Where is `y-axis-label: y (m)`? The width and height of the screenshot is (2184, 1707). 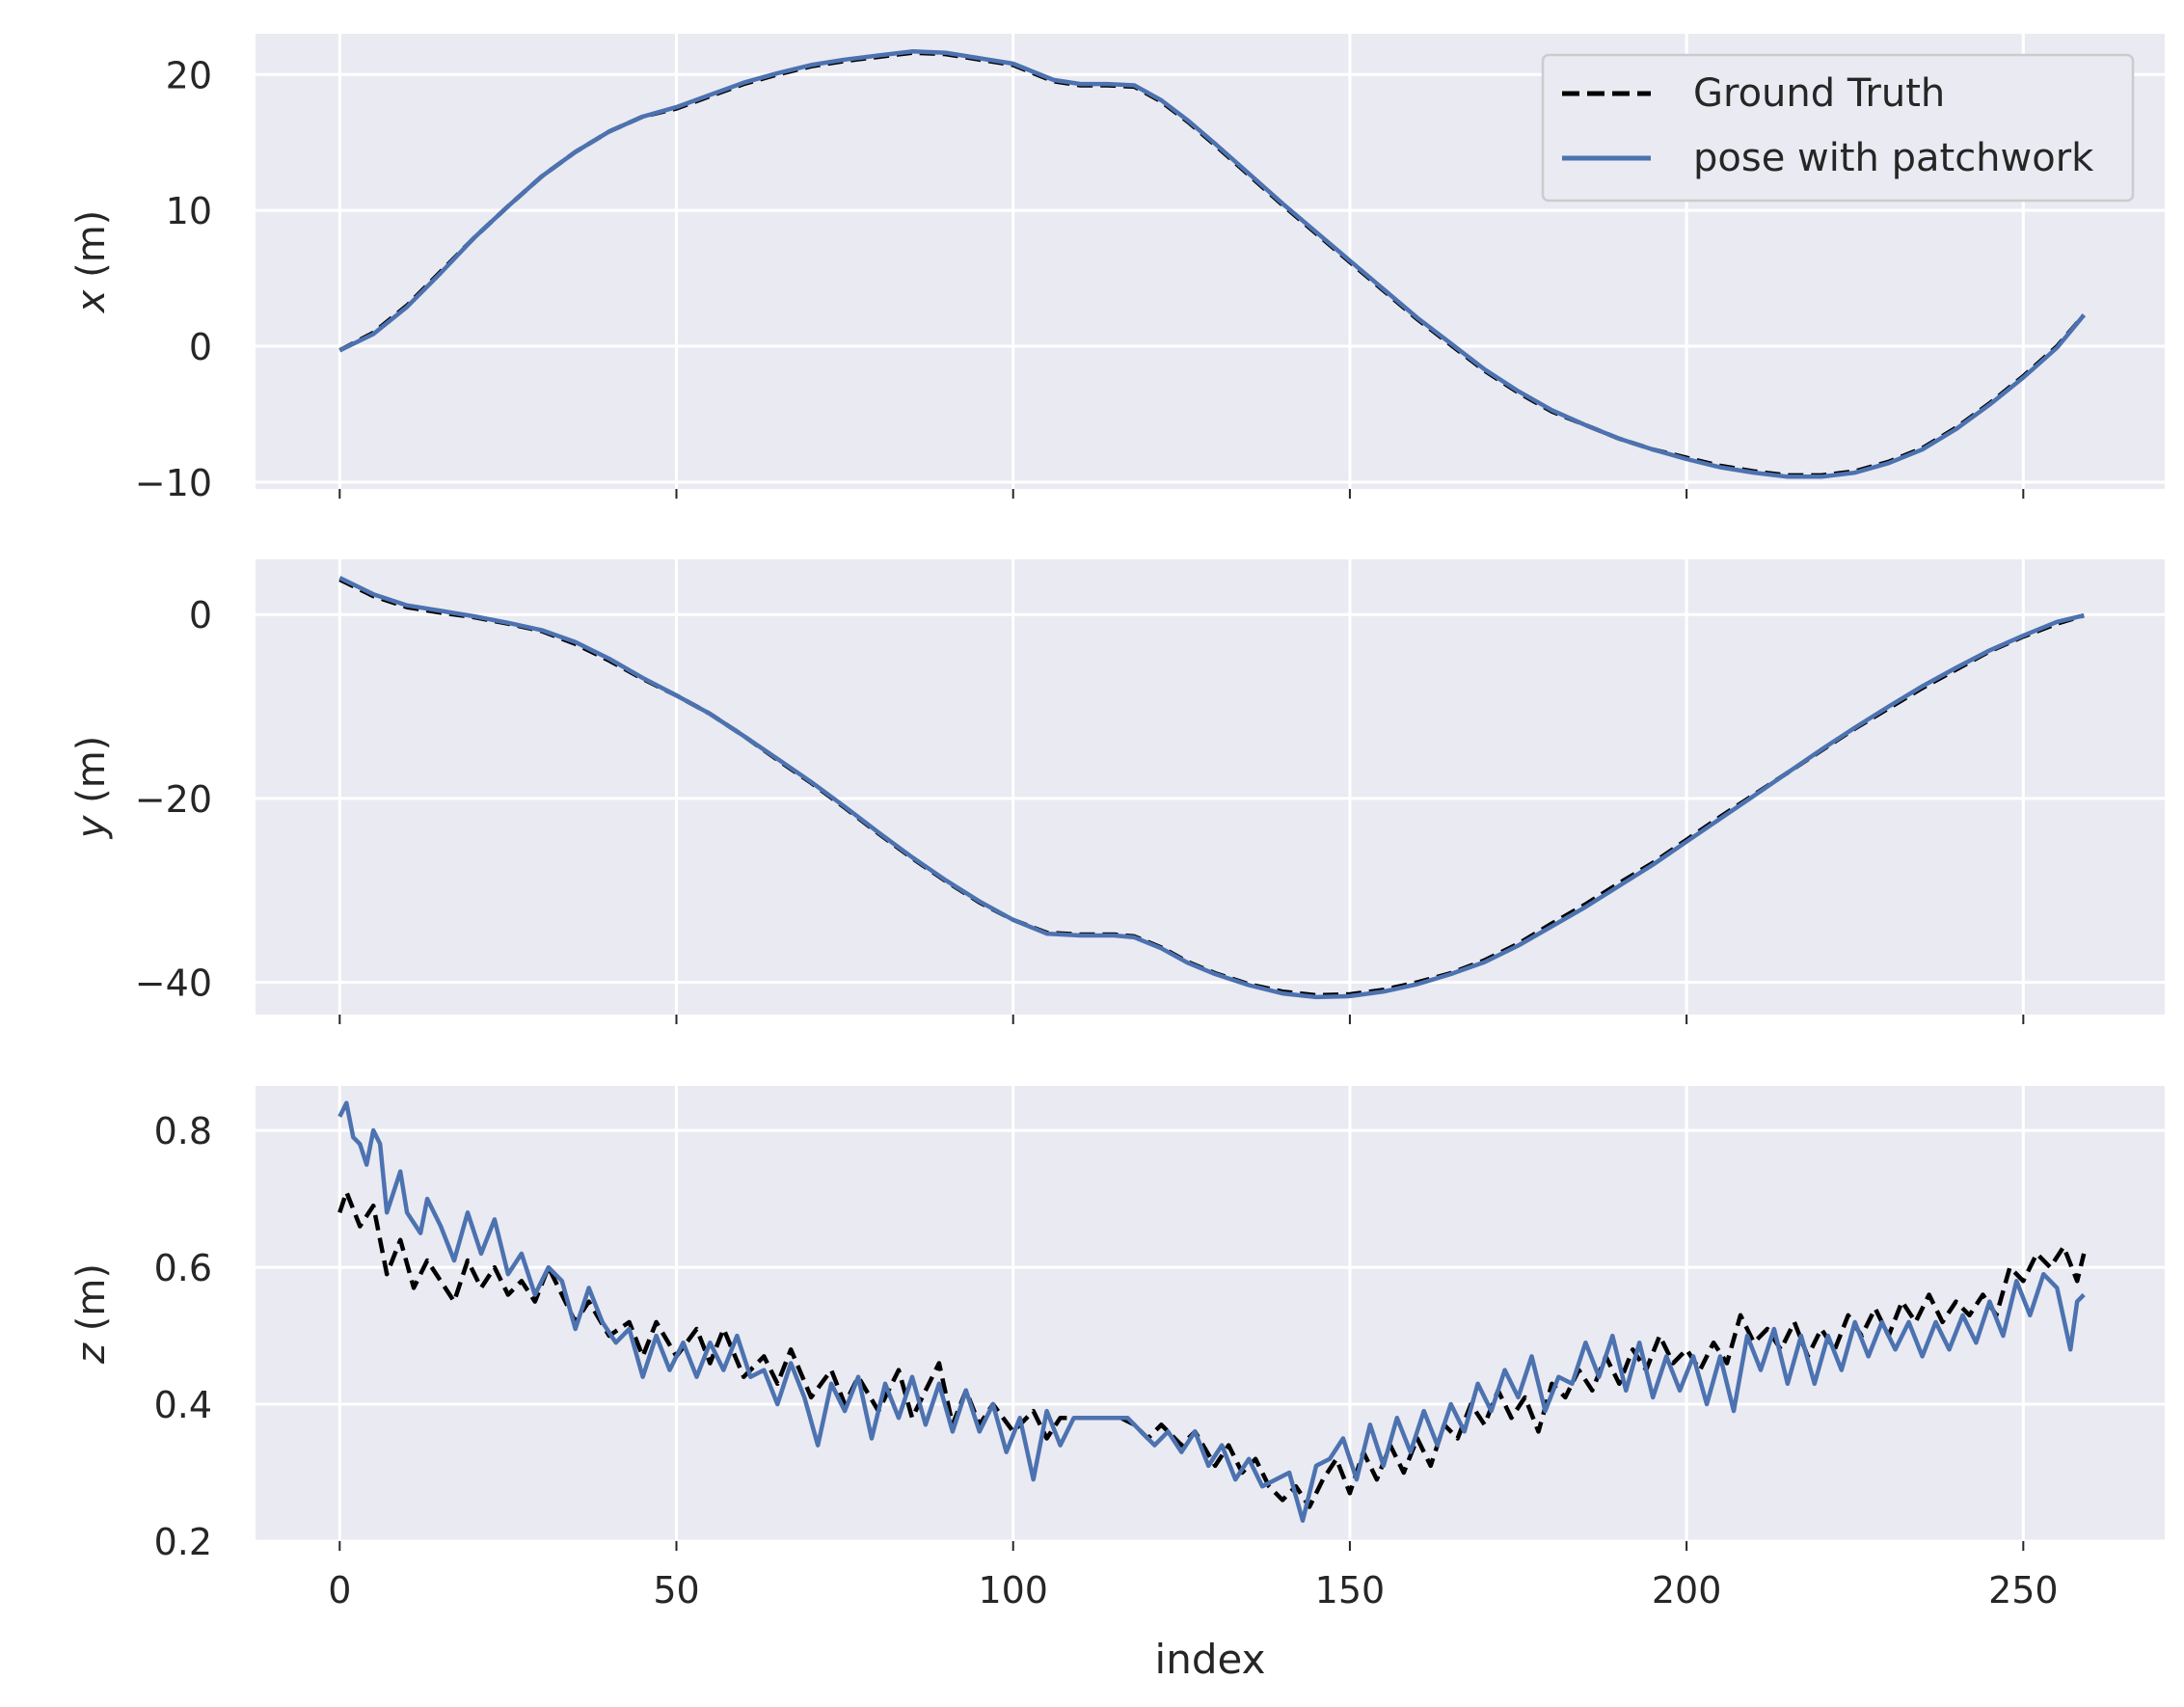
y-axis-label: y (m) is located at coordinates (92, 788).